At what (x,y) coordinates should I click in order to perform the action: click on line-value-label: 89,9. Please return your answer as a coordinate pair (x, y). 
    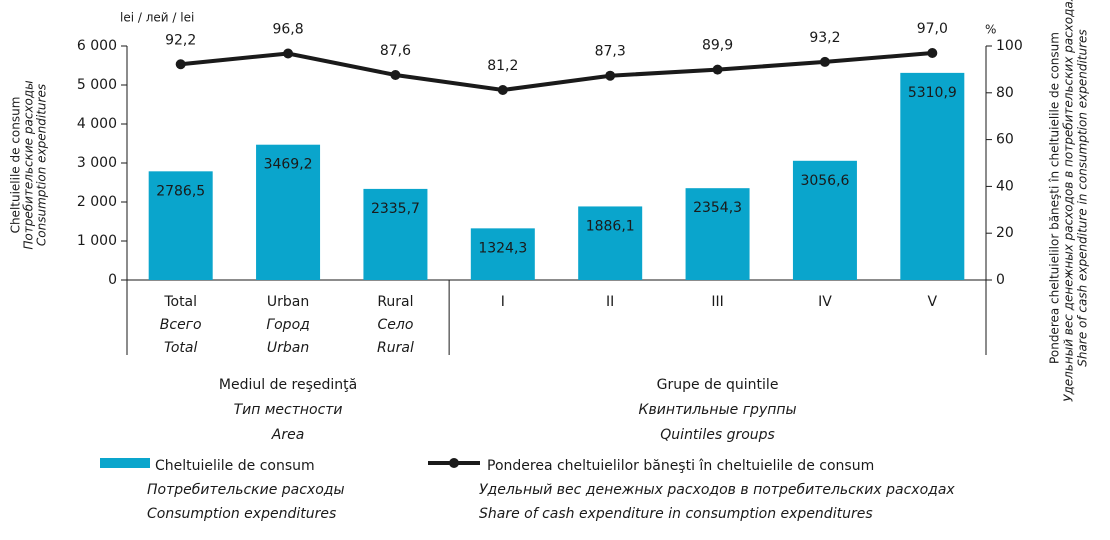
    Looking at the image, I should click on (717, 46).